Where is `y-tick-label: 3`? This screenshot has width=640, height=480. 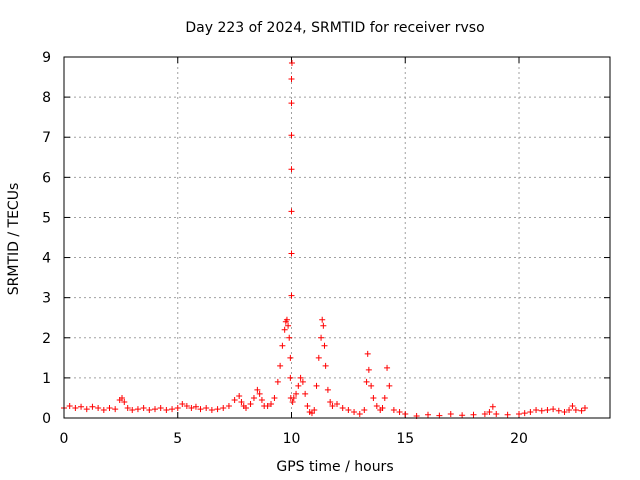
y-tick-label: 3 is located at coordinates (46, 299).